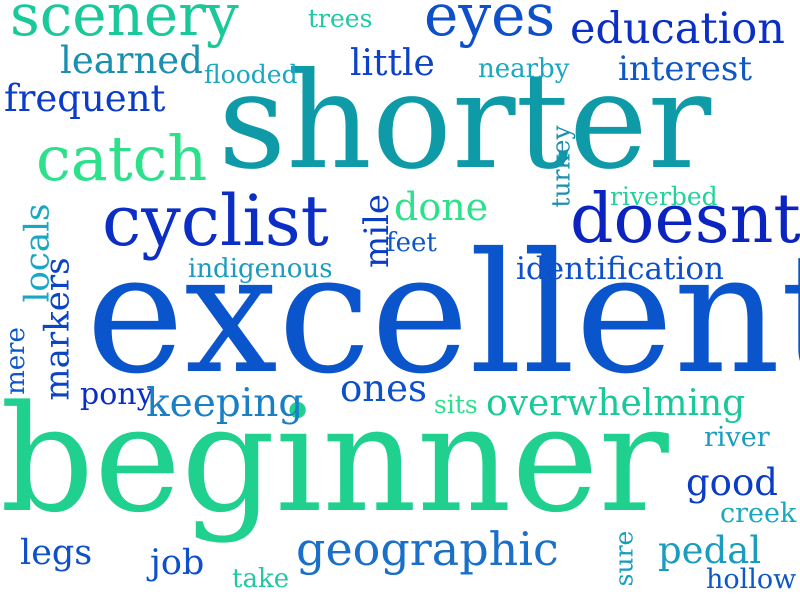  What do you see at coordinates (411, 243) in the screenshot?
I see `word-feet: feet` at bounding box center [411, 243].